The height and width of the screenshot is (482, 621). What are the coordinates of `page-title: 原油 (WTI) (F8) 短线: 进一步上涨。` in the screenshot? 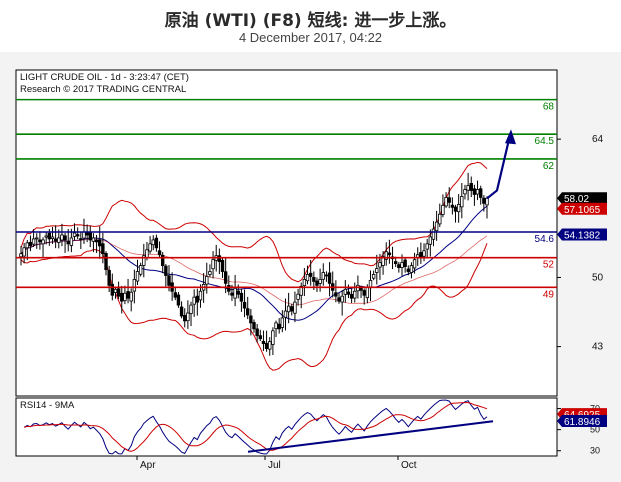 It's located at (310, 21).